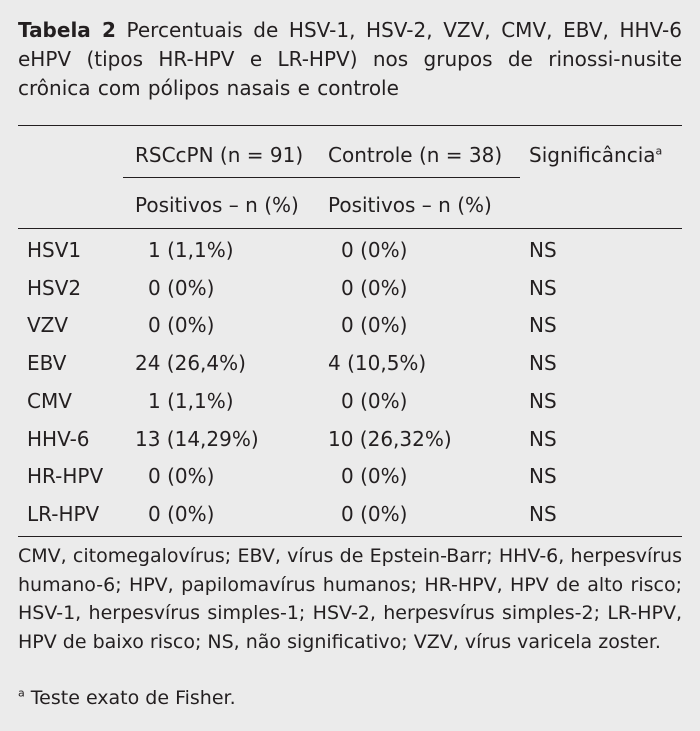 The width and height of the screenshot is (700, 731). I want to click on group-rule, so click(321, 177).